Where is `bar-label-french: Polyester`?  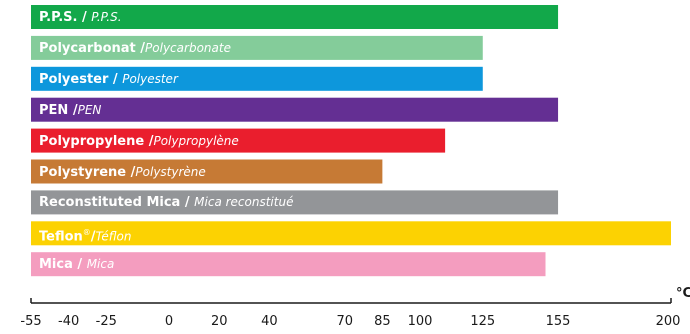 bar-label-french: Polyester is located at coordinates (150, 78).